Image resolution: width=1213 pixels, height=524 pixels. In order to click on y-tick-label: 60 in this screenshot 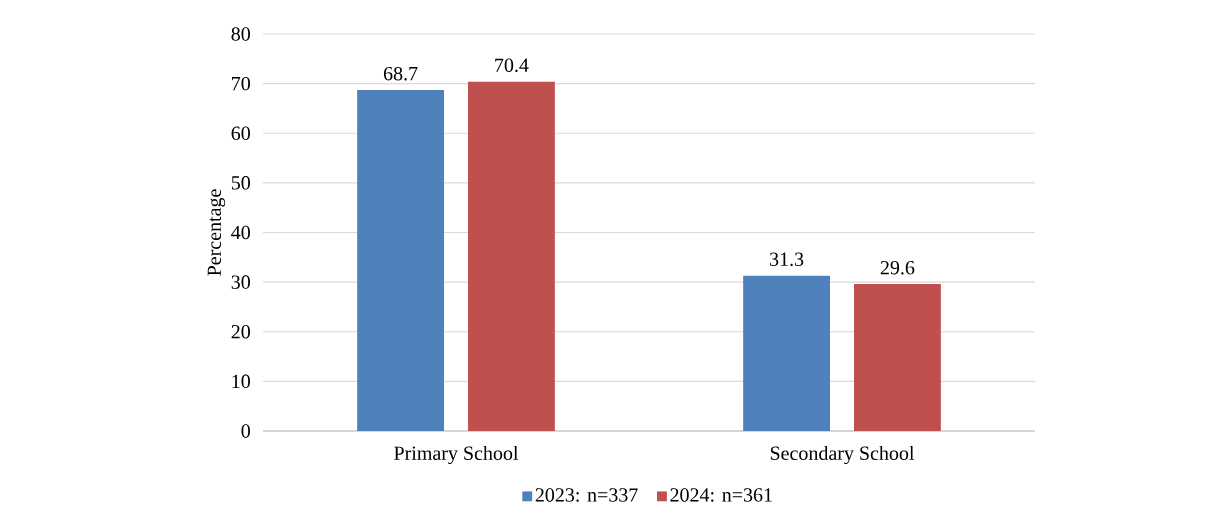, I will do `click(240, 133)`.